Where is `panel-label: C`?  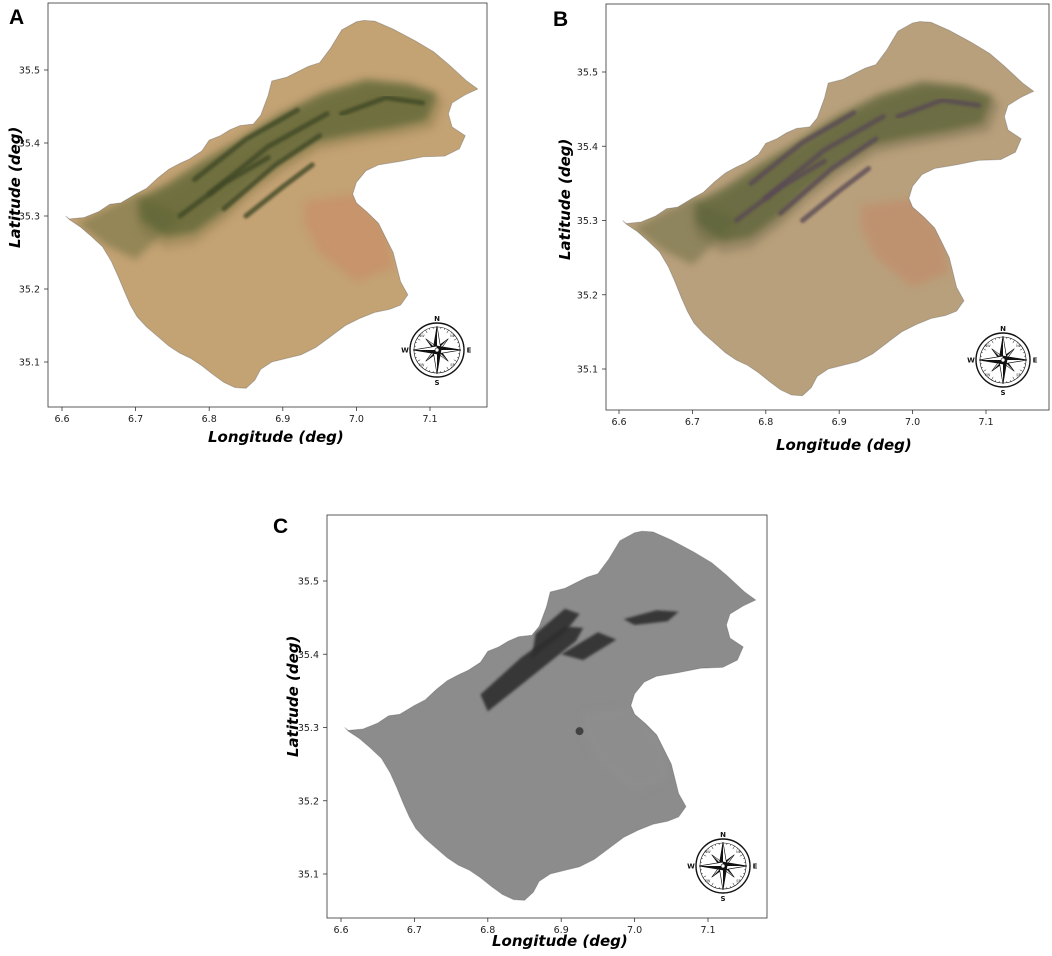
panel-label: C is located at coordinates (281, 526).